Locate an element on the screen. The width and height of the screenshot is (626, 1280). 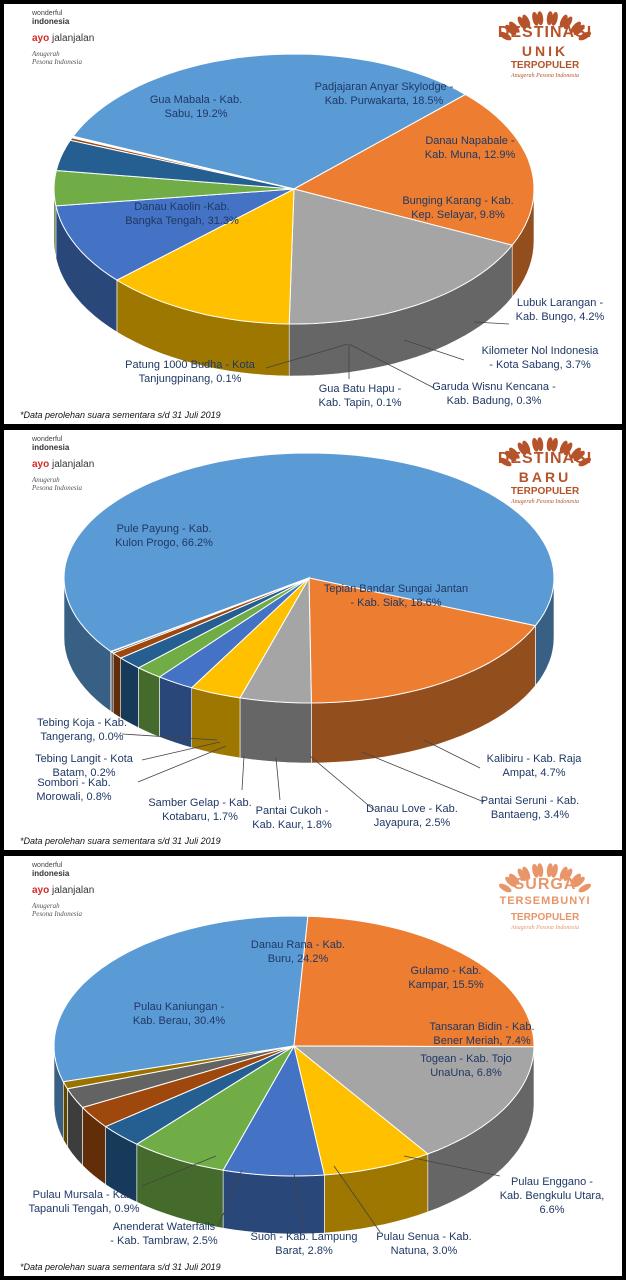
slice-label-1: Gua Mabala - Kab. Sabu, 19.2% is located at coordinates (196, 107).